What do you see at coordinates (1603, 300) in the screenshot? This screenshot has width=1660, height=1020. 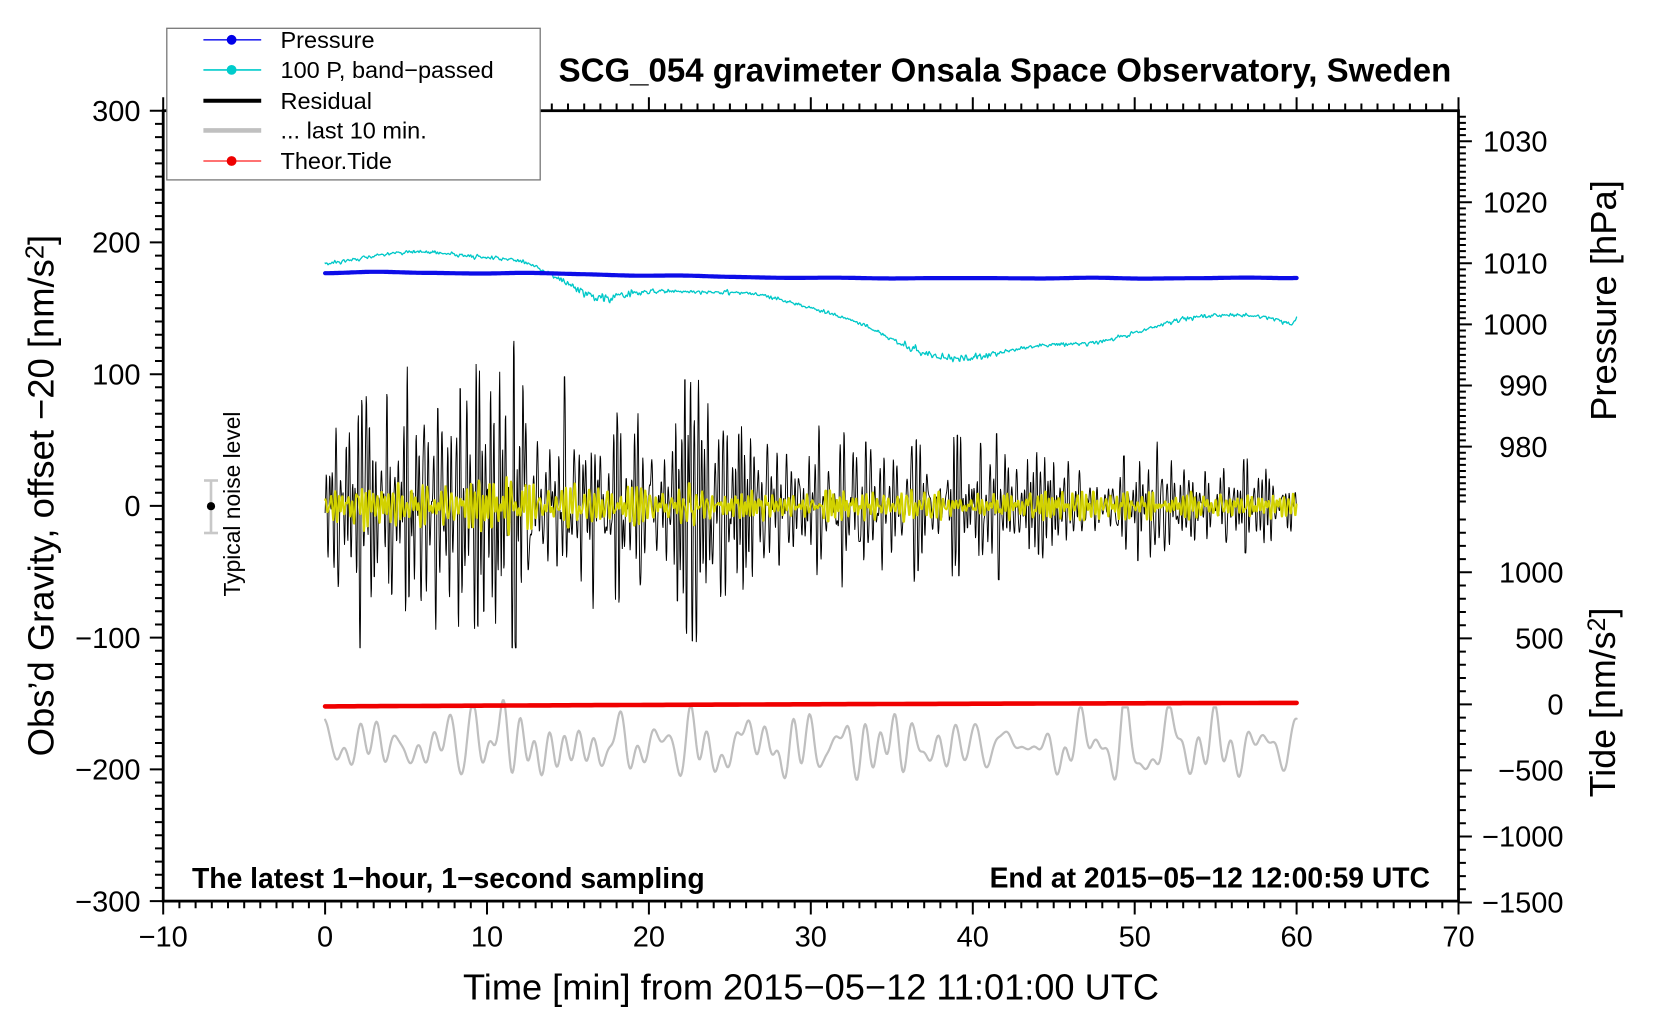 I see `svg-text: Pressure [hPa]` at bounding box center [1603, 300].